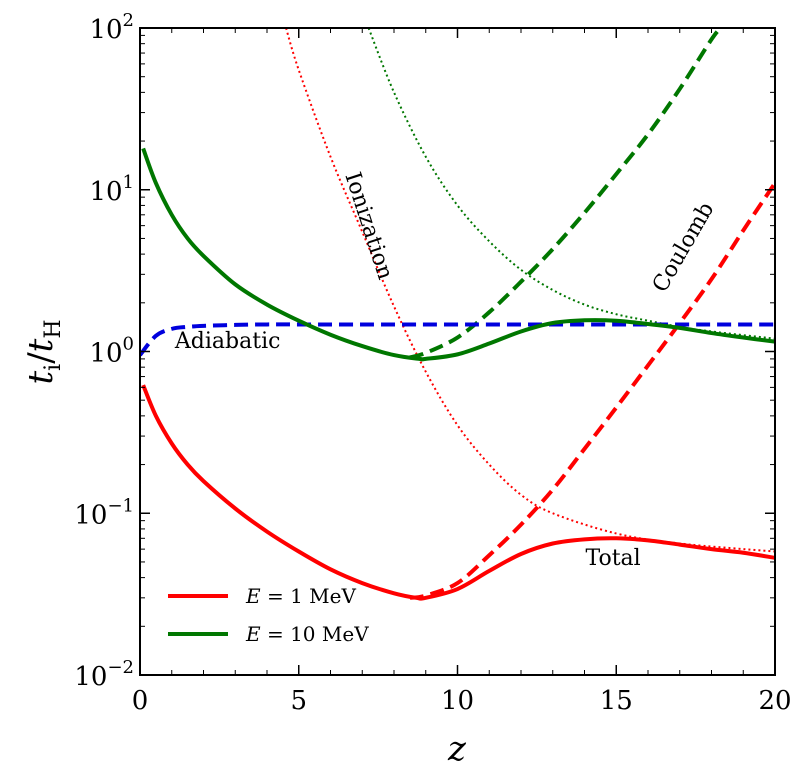 This screenshot has height=775, width=805. I want to click on x-tick-label: 0, so click(140, 701).